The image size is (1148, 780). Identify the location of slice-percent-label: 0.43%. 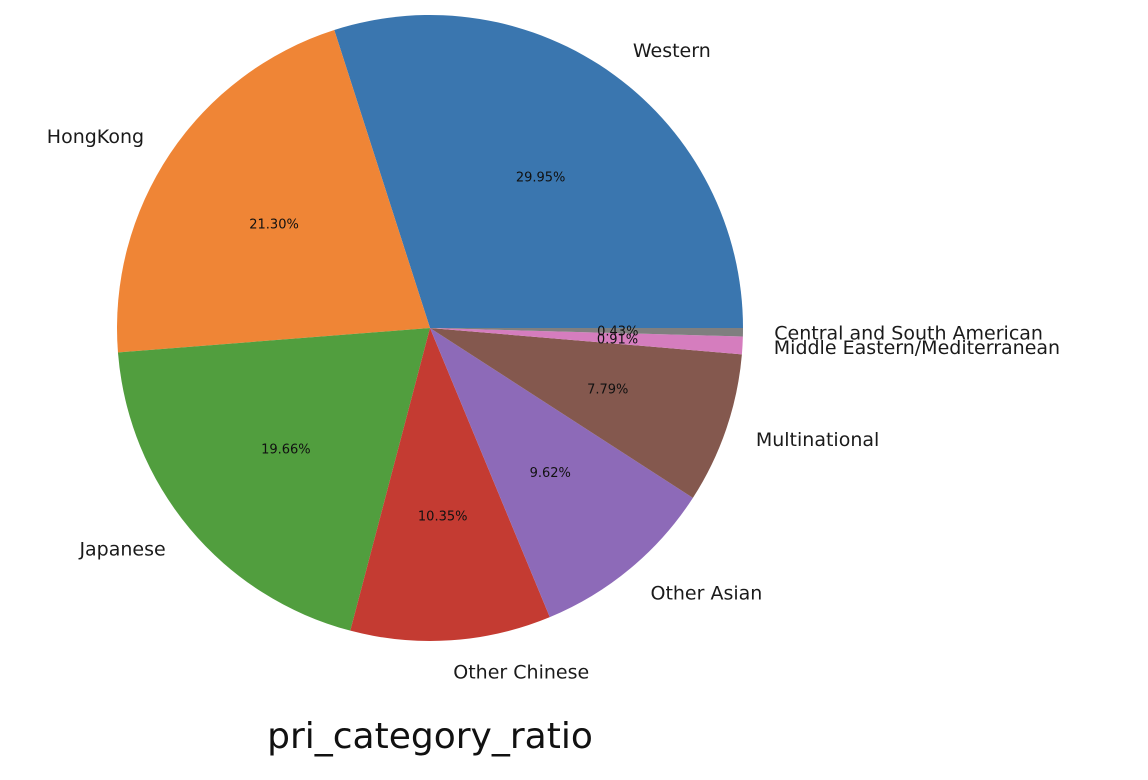
(617, 332).